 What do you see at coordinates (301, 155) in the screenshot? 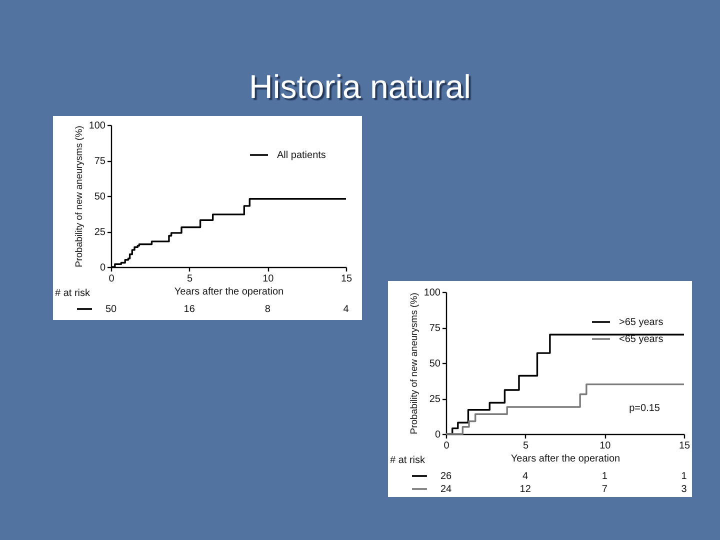
I see `legend-label: All patients` at bounding box center [301, 155].